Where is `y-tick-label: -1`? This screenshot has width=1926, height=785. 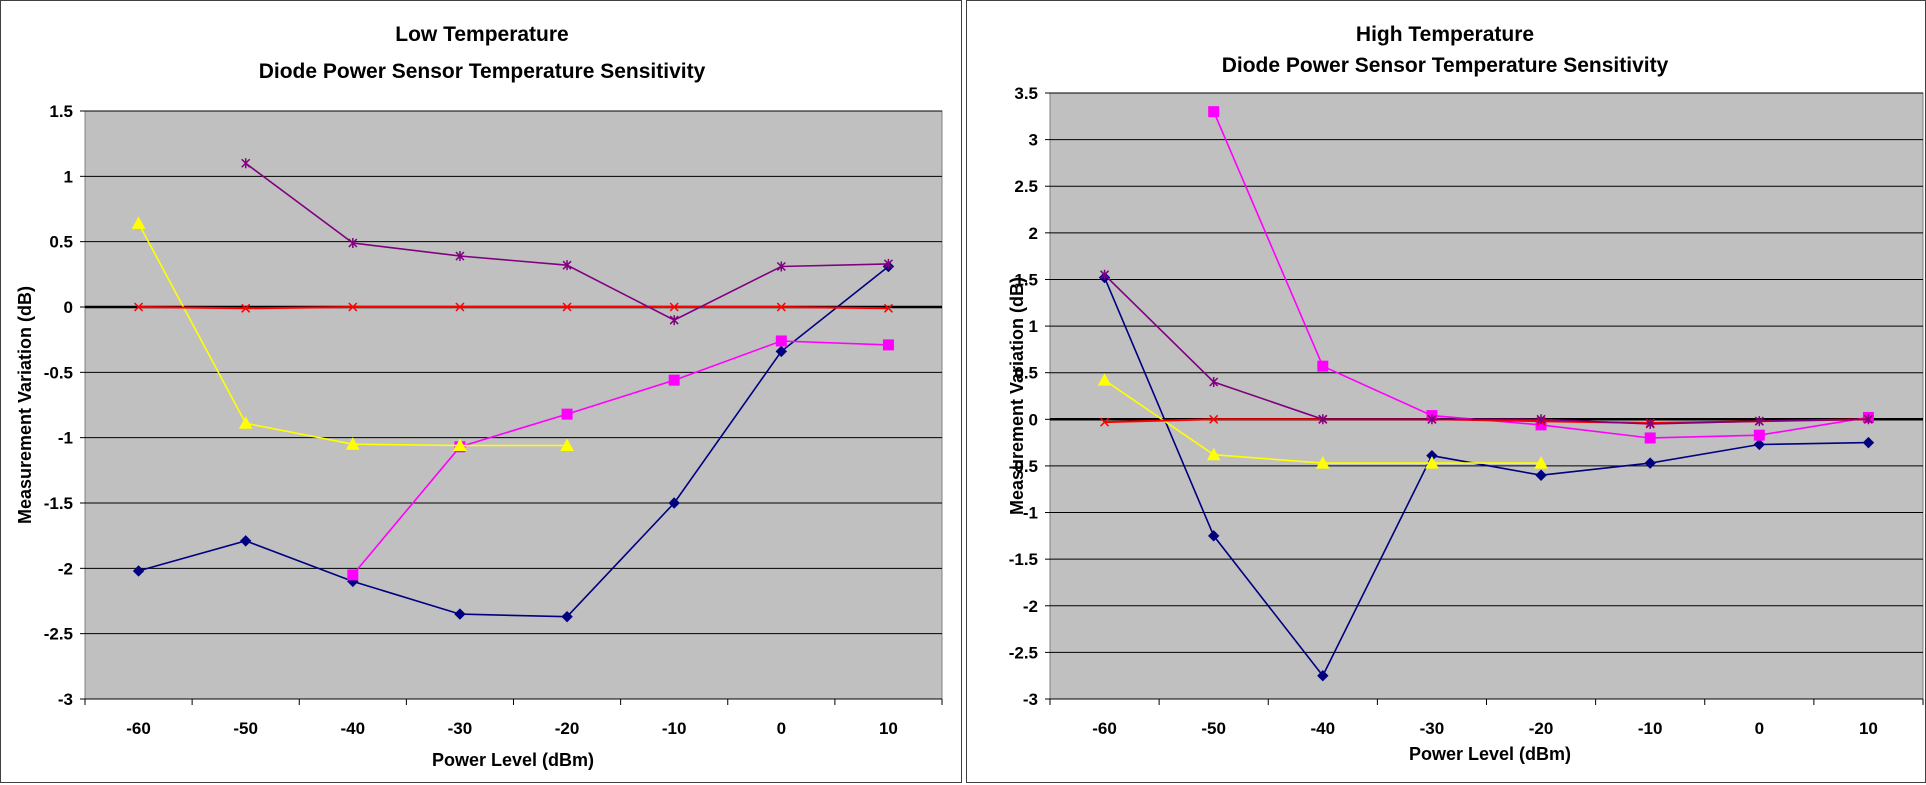 y-tick-label: -1 is located at coordinates (65, 438).